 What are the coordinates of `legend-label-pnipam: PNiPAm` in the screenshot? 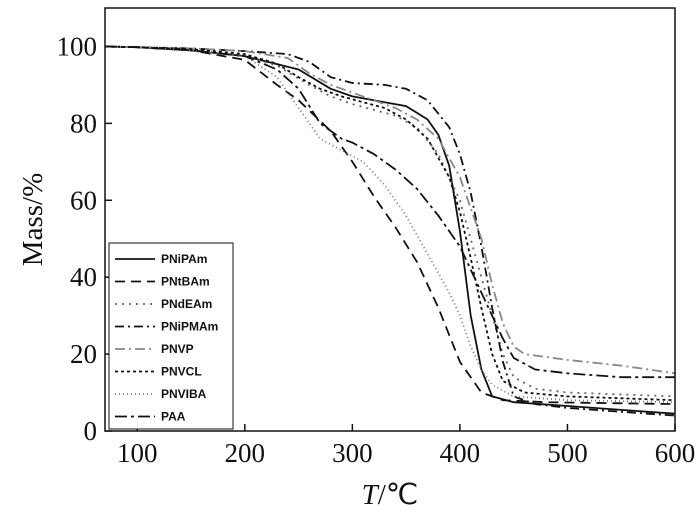 It's located at (184, 259).